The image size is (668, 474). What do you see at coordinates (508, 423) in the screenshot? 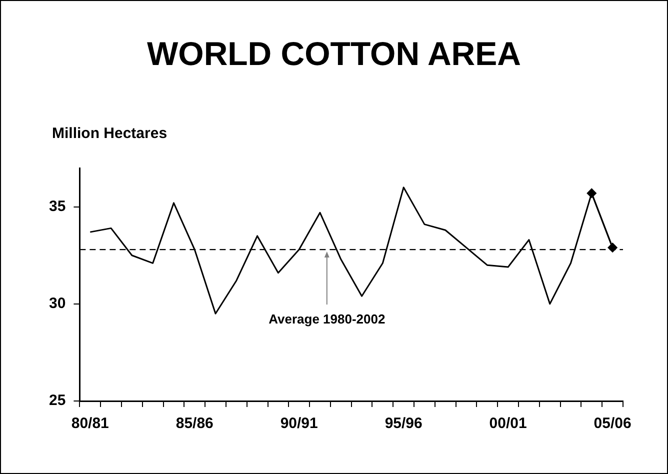
I see `x-tick-label: 00/01` at bounding box center [508, 423].